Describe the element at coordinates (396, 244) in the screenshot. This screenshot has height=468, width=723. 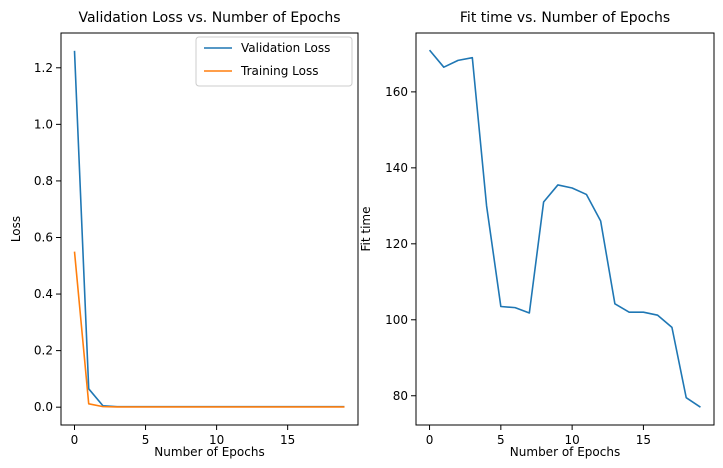
I see `fit-time-chart-y-tick-label: 120` at that location.